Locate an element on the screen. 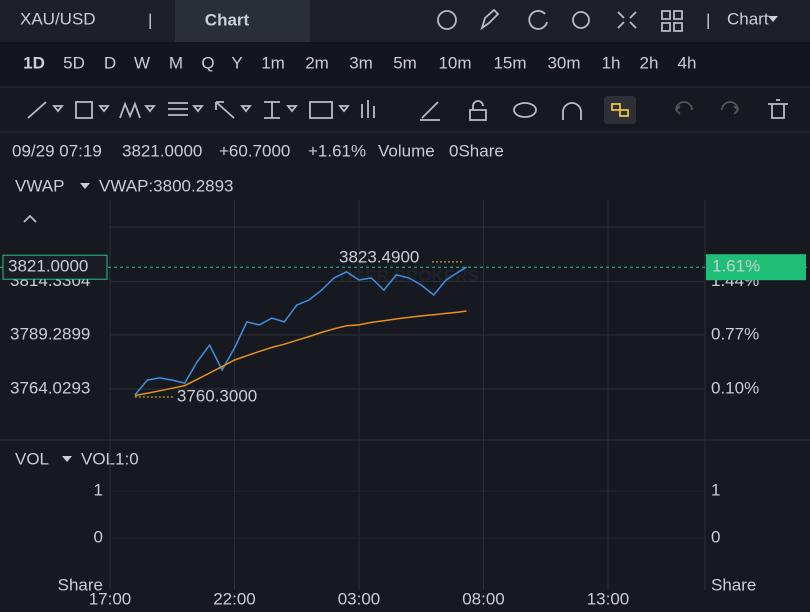 This screenshot has width=810, height=612. x-tick-label: 08:00 is located at coordinates (483, 598).